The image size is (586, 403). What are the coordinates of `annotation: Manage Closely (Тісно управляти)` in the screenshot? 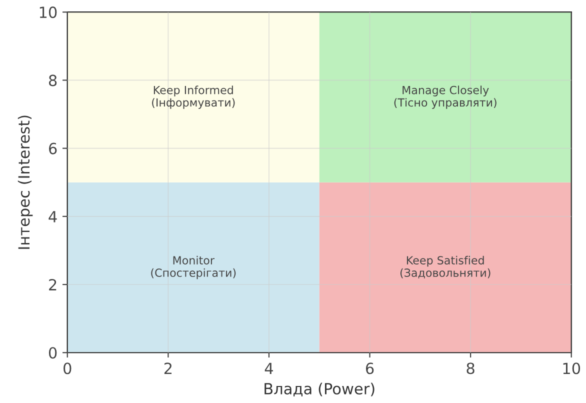 It's located at (445, 97).